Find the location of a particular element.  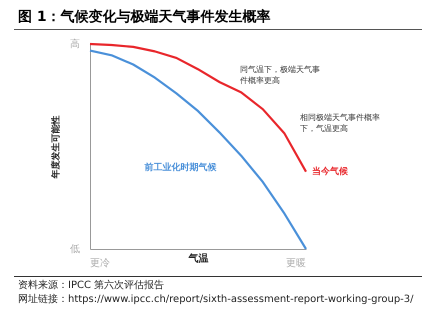

text: 网址链接：https://www.ipcc.ch/report/sixth-assessment-report-working-group-3/ is located at coordinates (216, 300).